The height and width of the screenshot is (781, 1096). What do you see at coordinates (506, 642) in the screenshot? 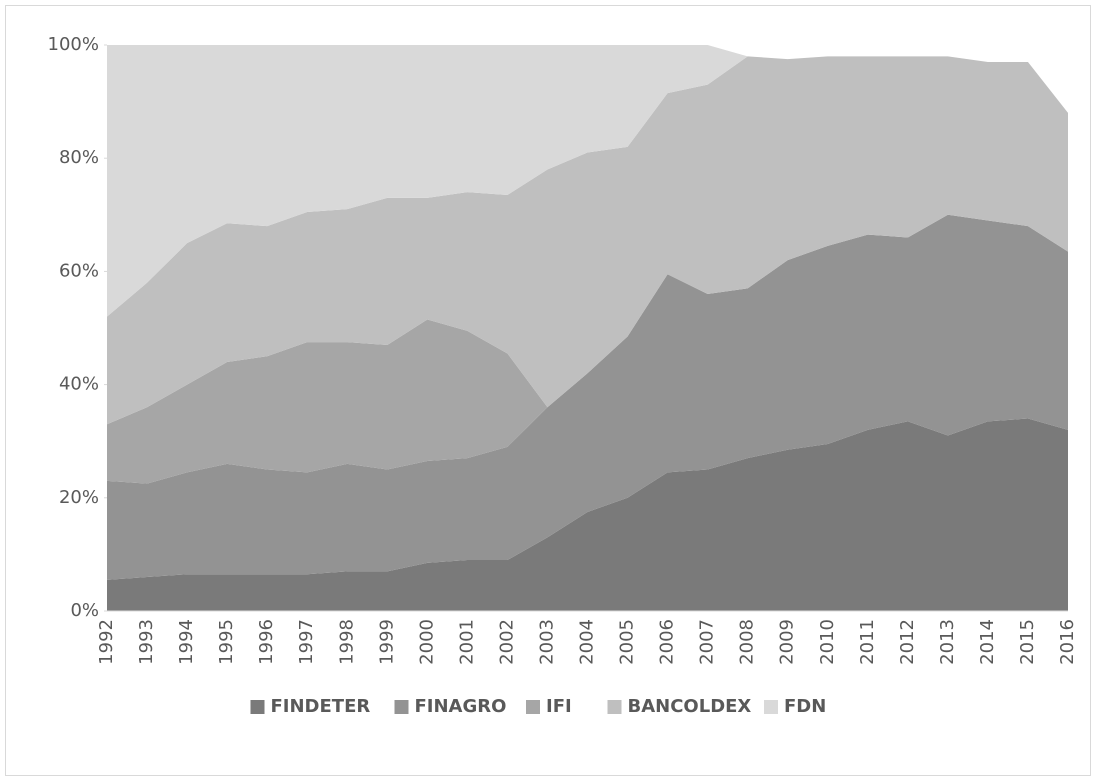
I see `x-tick-label: 2002` at bounding box center [506, 642].